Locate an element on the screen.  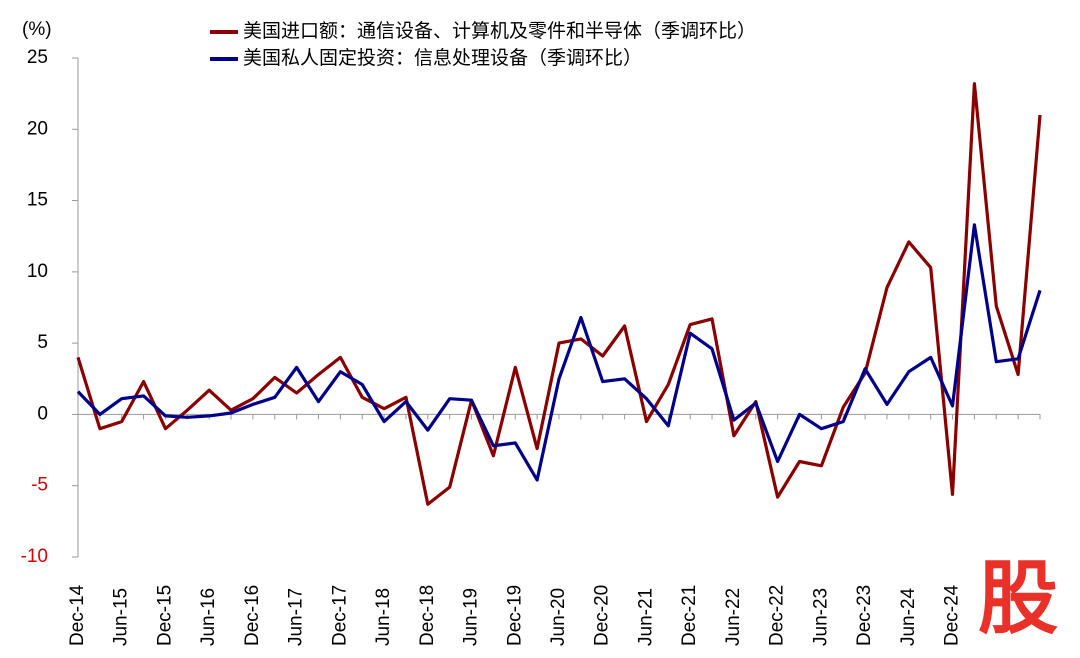
x-tick-label: Dec-23 is located at coordinates (864, 615).